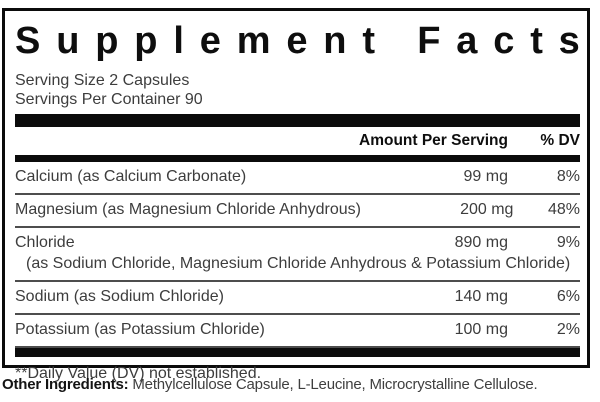  I want to click on nutrient-name: Sodium (as Sodium Chloride), so click(119, 296).